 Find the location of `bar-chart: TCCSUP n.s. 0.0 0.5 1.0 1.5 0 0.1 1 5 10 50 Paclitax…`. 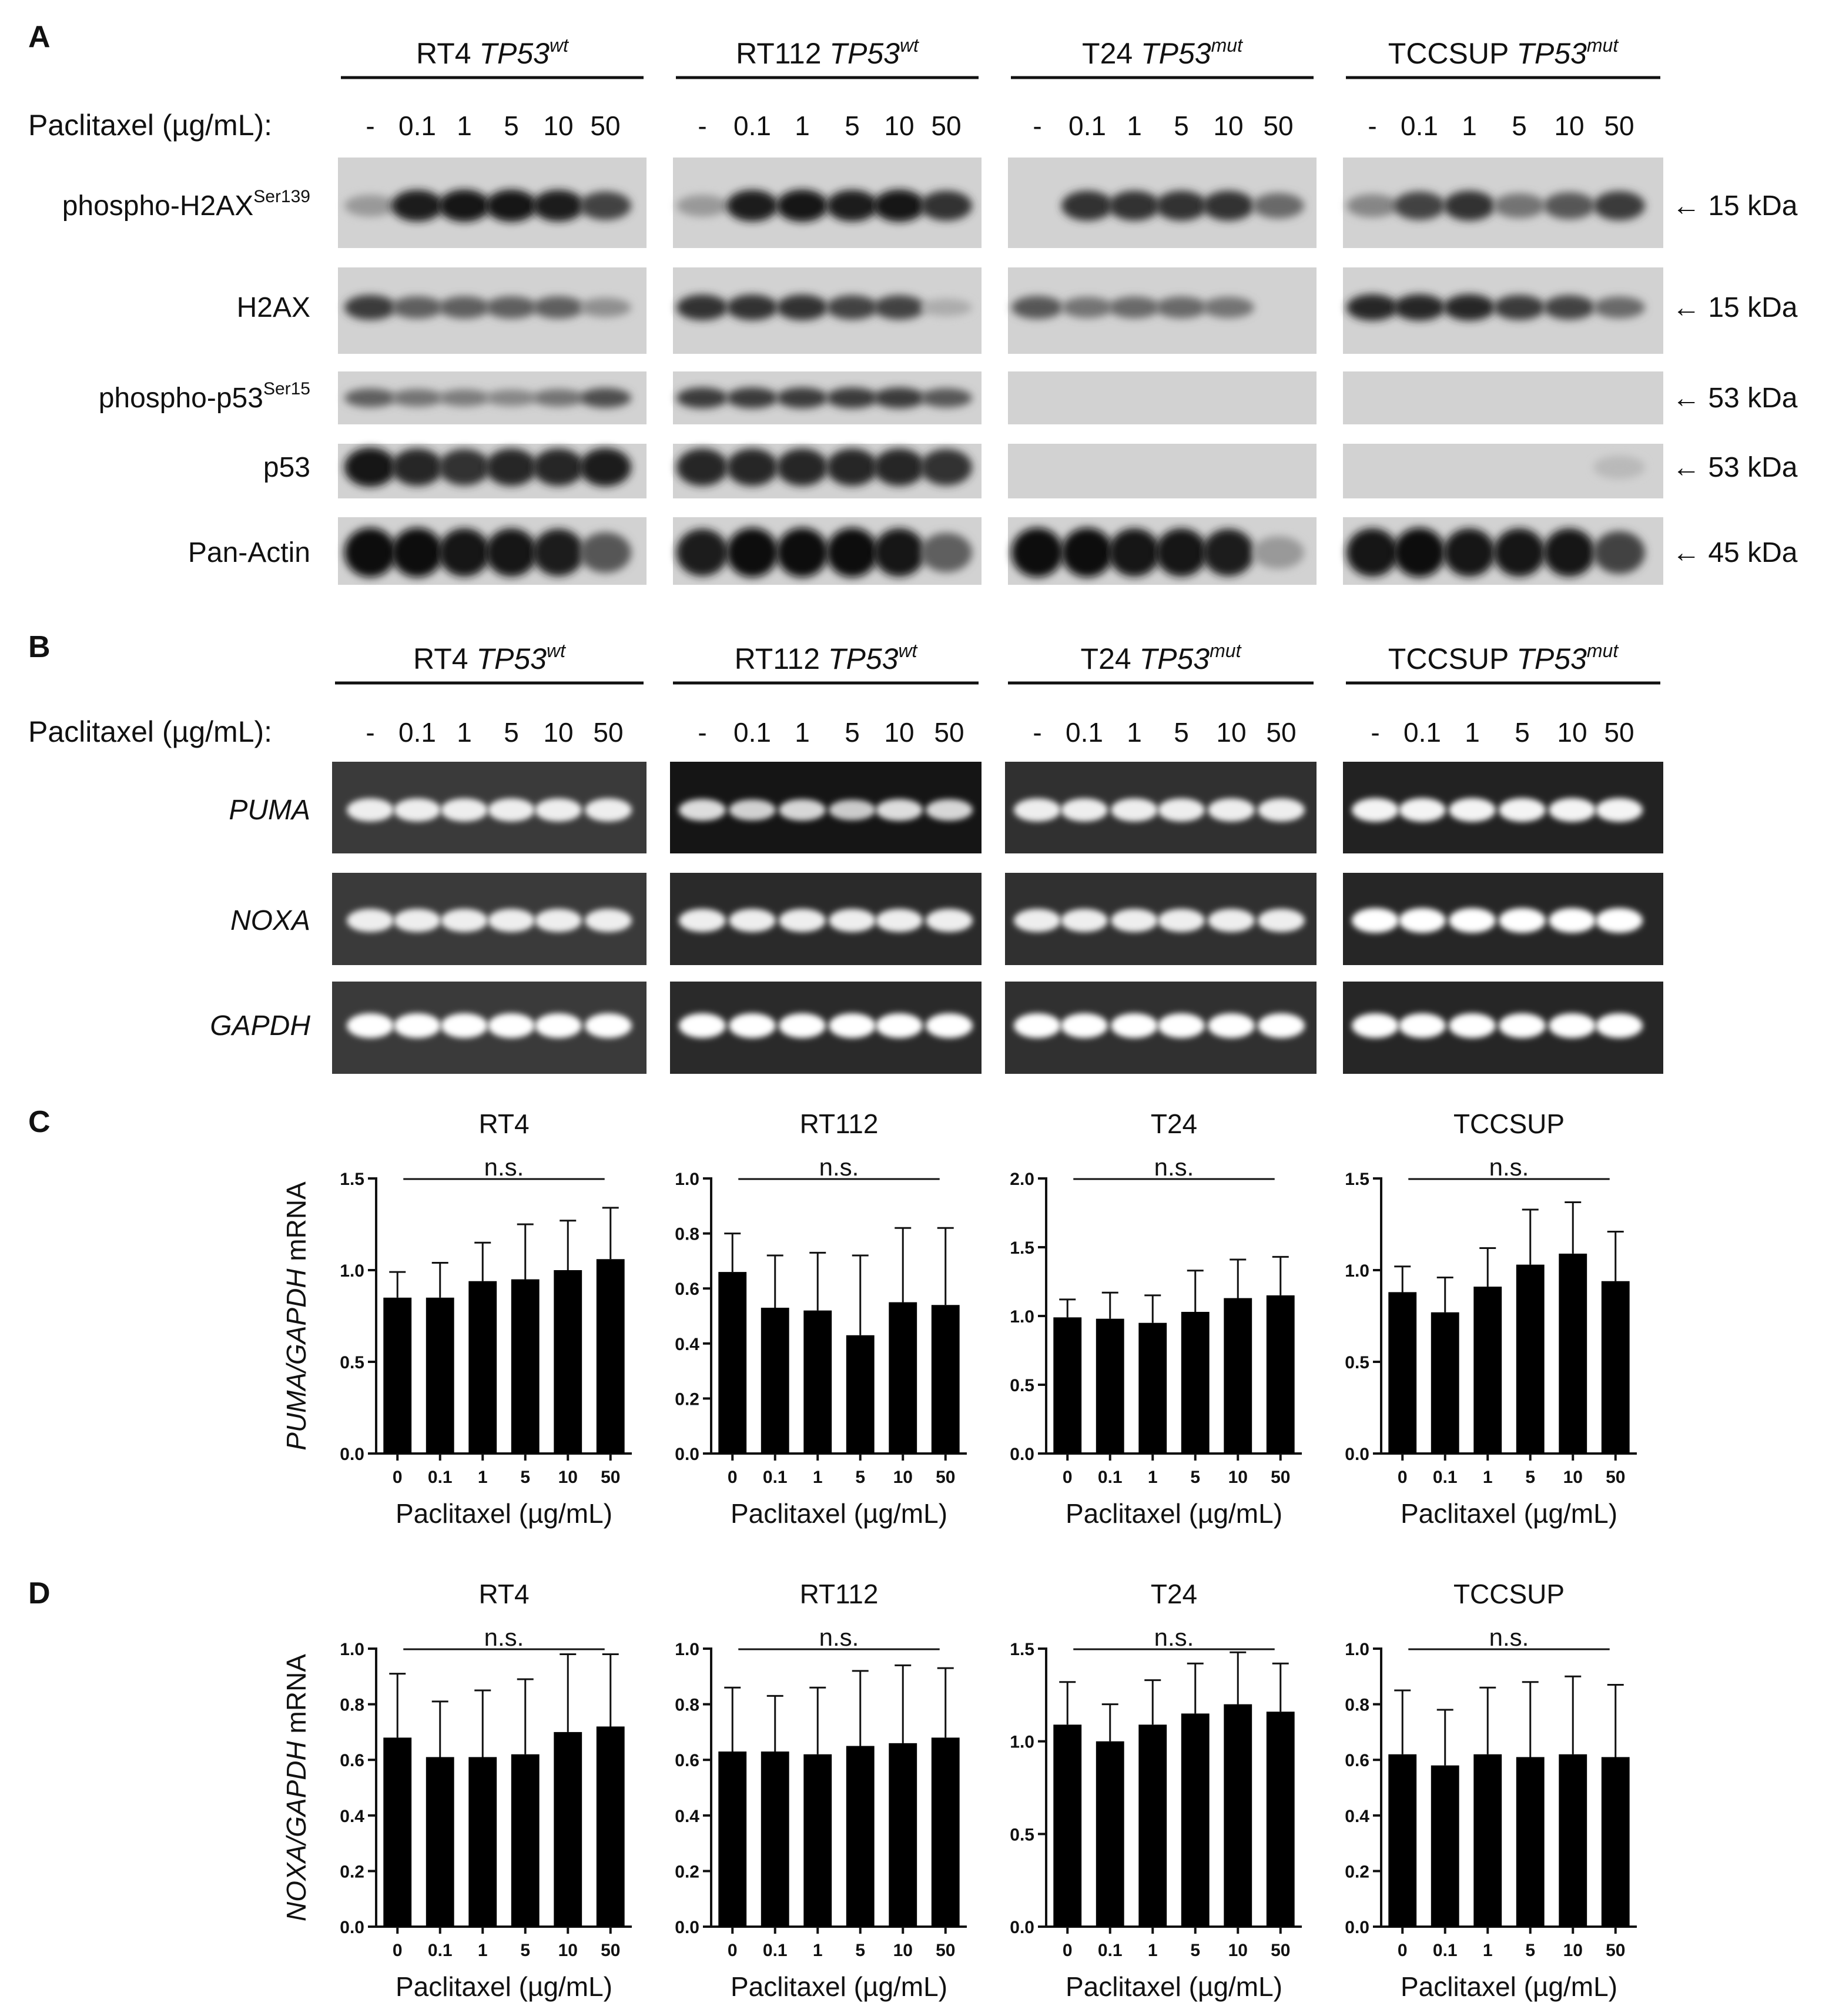

bar-chart: TCCSUP n.s. 0.0 0.5 1.0 1.5 0 0.1 1 5 10 50 Paclitax… is located at coordinates (1491, 1319).